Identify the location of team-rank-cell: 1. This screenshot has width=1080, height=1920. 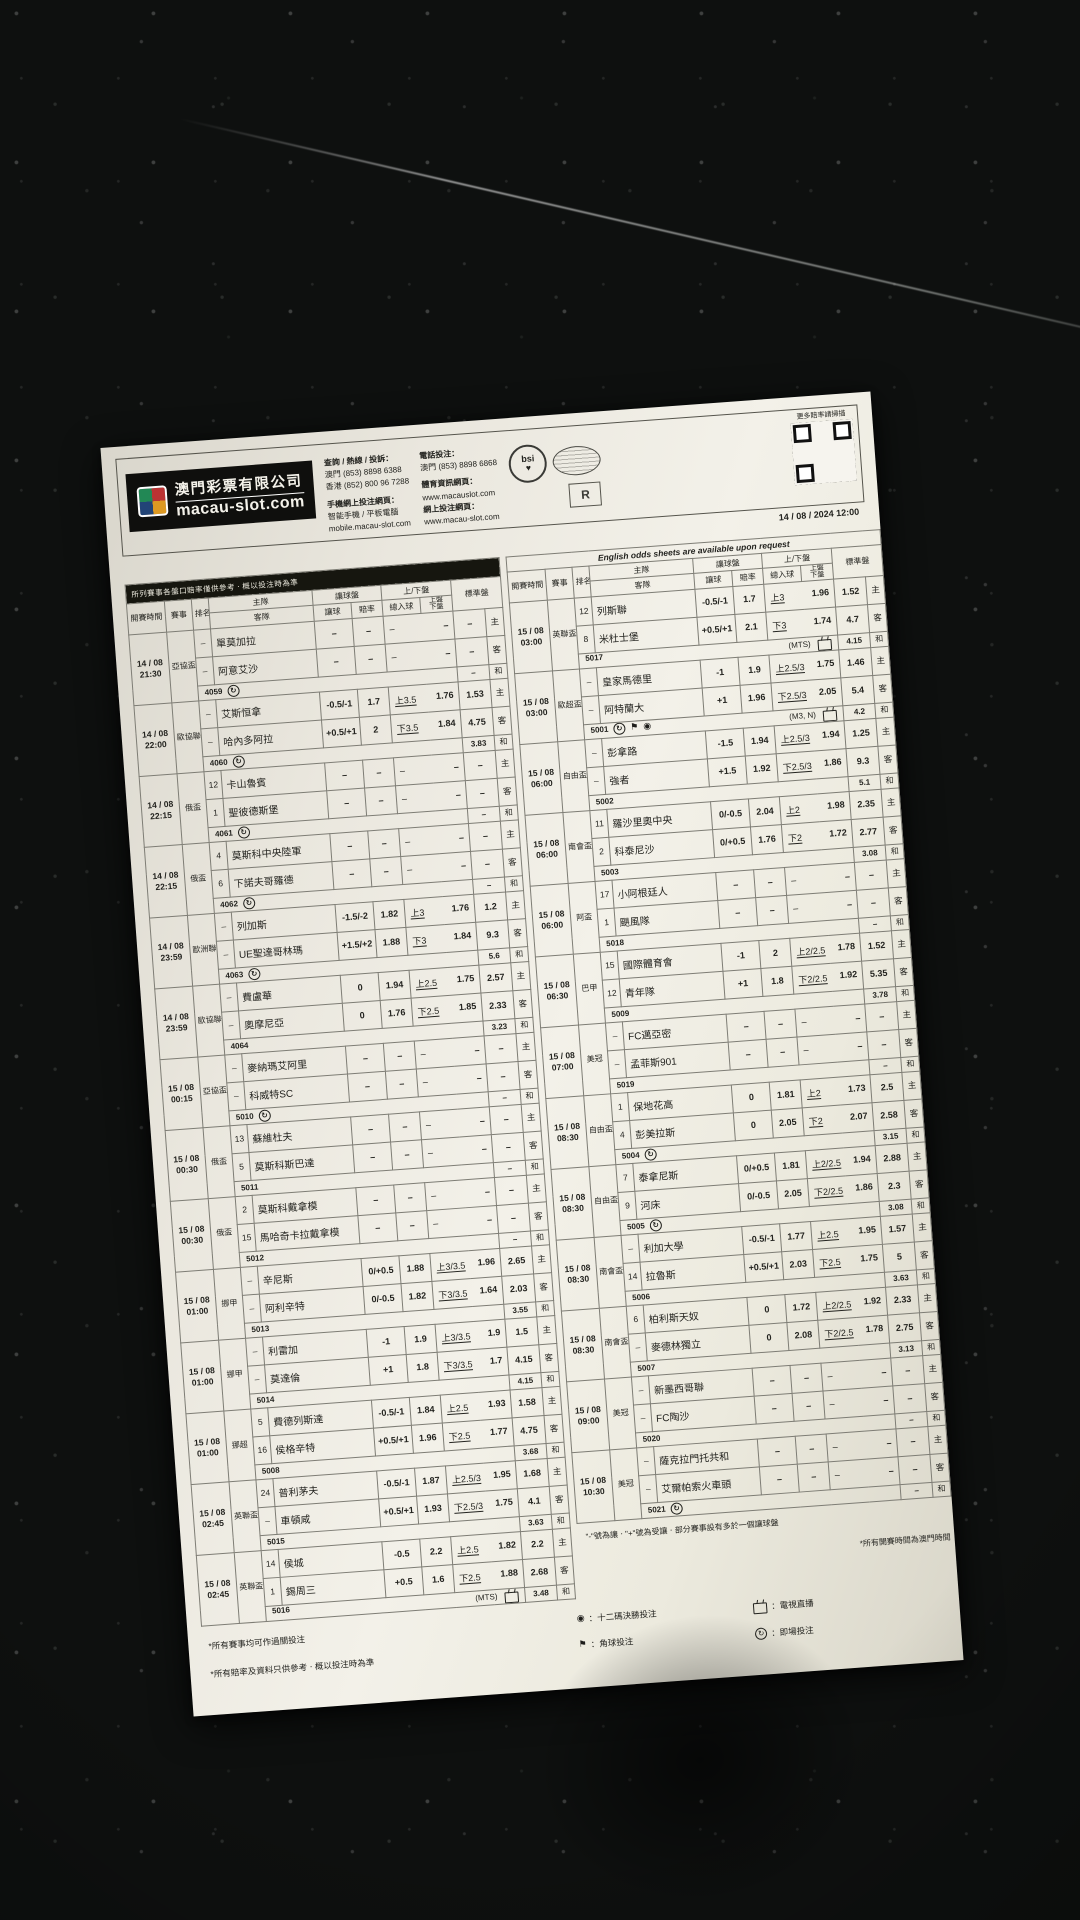
(215, 813).